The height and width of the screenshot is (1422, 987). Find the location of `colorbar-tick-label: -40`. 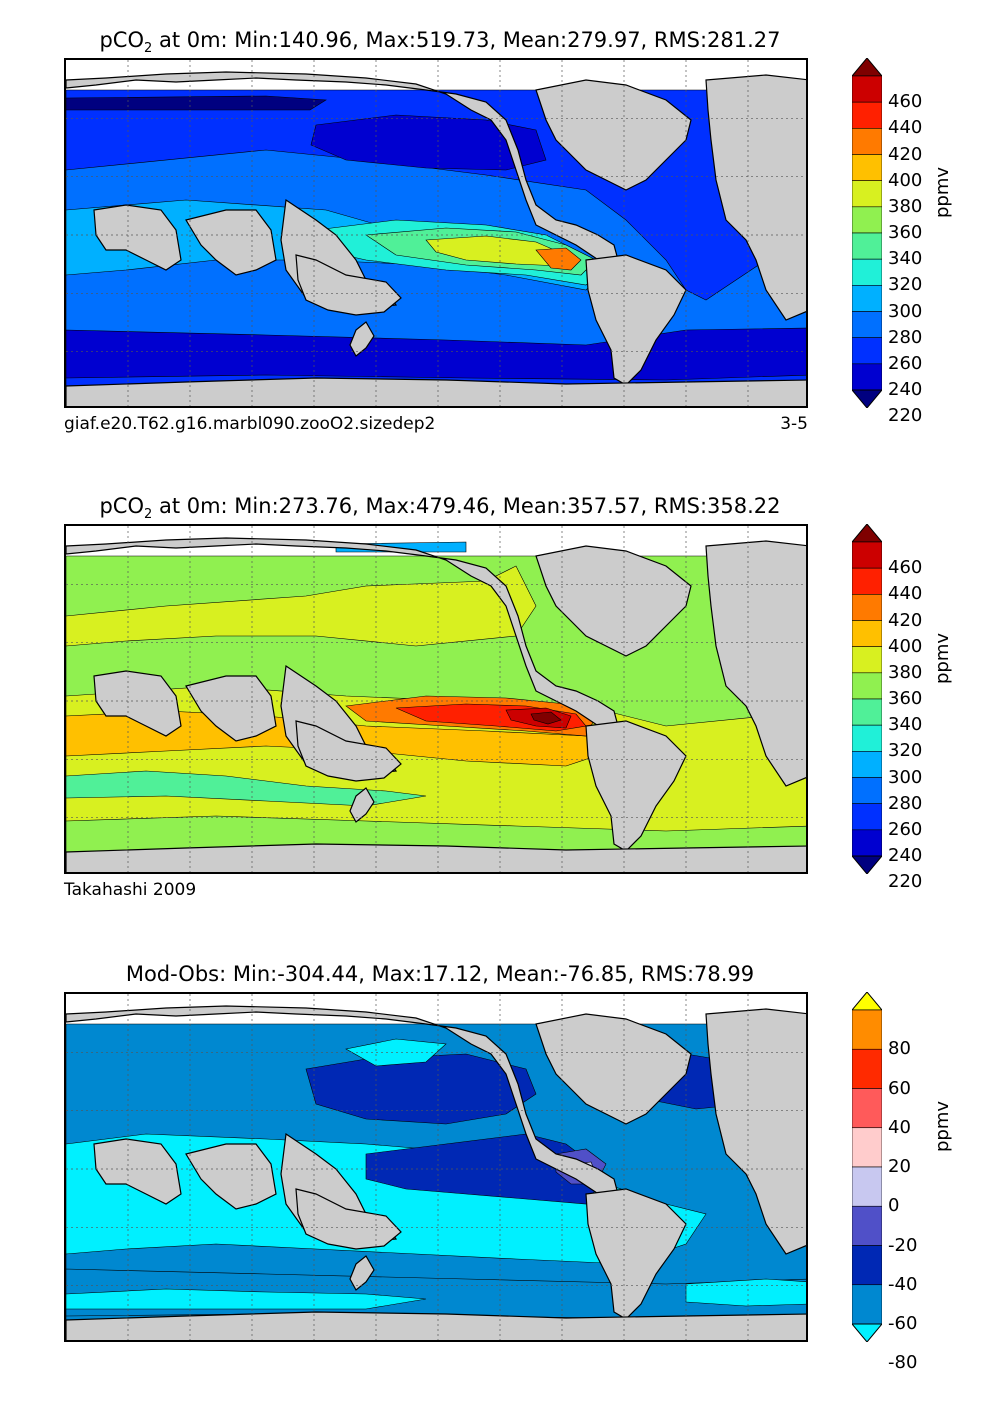

colorbar-tick-label: -40 is located at coordinates (903, 1284).